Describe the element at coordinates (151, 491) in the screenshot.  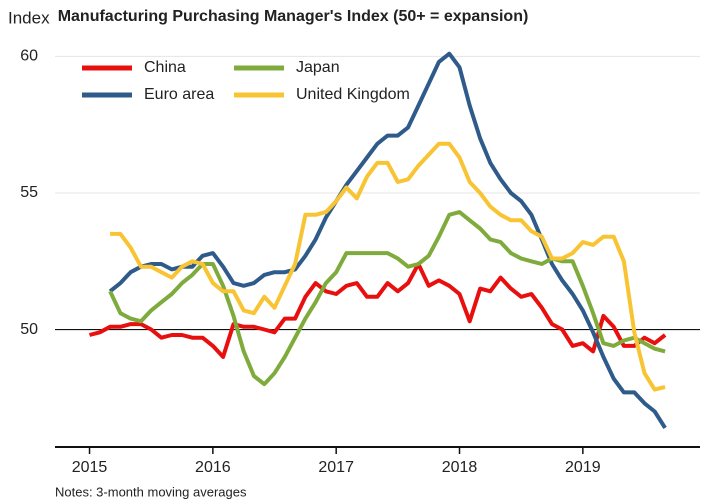
I see `note: Notes: 3-month moving averages` at that location.